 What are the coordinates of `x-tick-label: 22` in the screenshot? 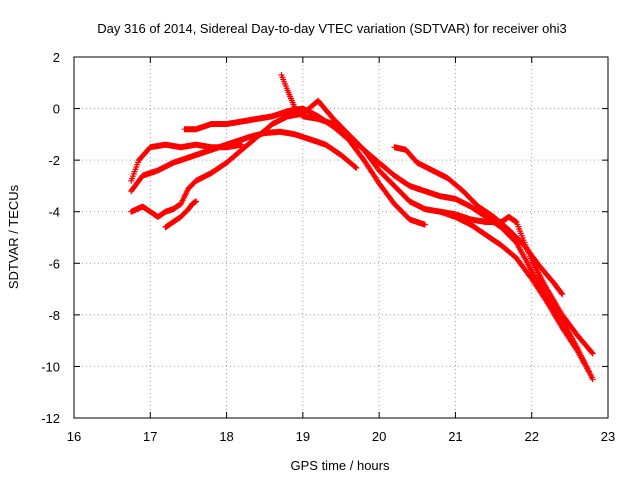 It's located at (531, 436).